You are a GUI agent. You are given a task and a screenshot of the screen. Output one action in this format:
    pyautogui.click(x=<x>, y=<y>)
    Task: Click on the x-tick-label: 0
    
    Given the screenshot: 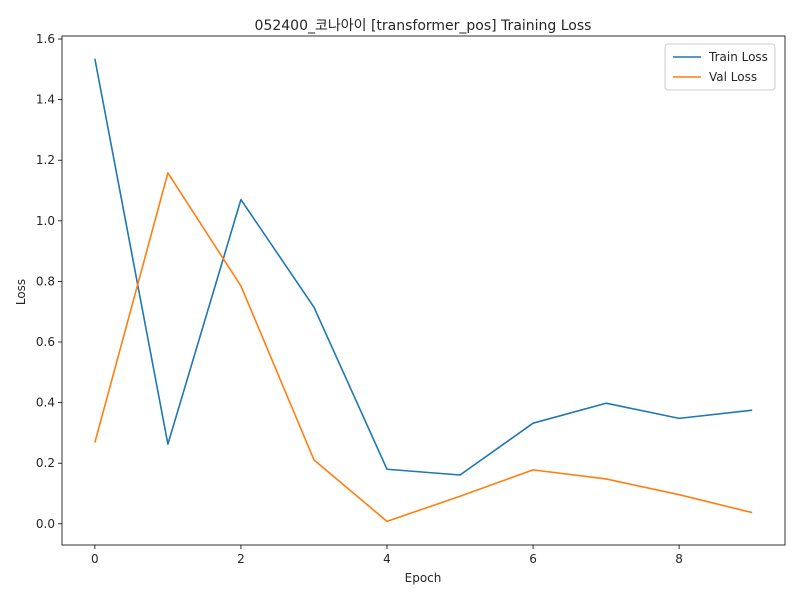 What is the action you would take?
    pyautogui.click(x=95, y=559)
    